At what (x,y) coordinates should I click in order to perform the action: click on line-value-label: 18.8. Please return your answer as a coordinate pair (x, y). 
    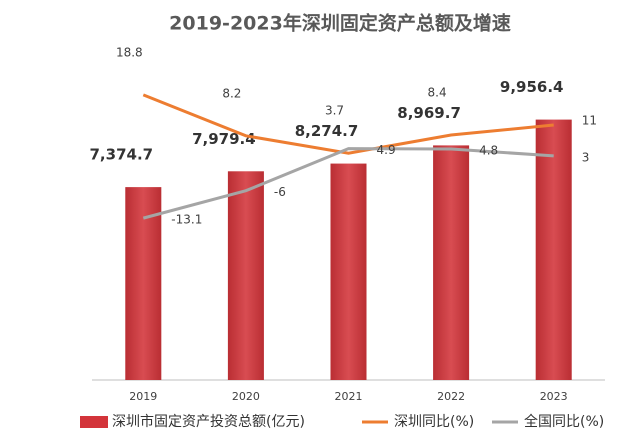
    Looking at the image, I should click on (129, 52).